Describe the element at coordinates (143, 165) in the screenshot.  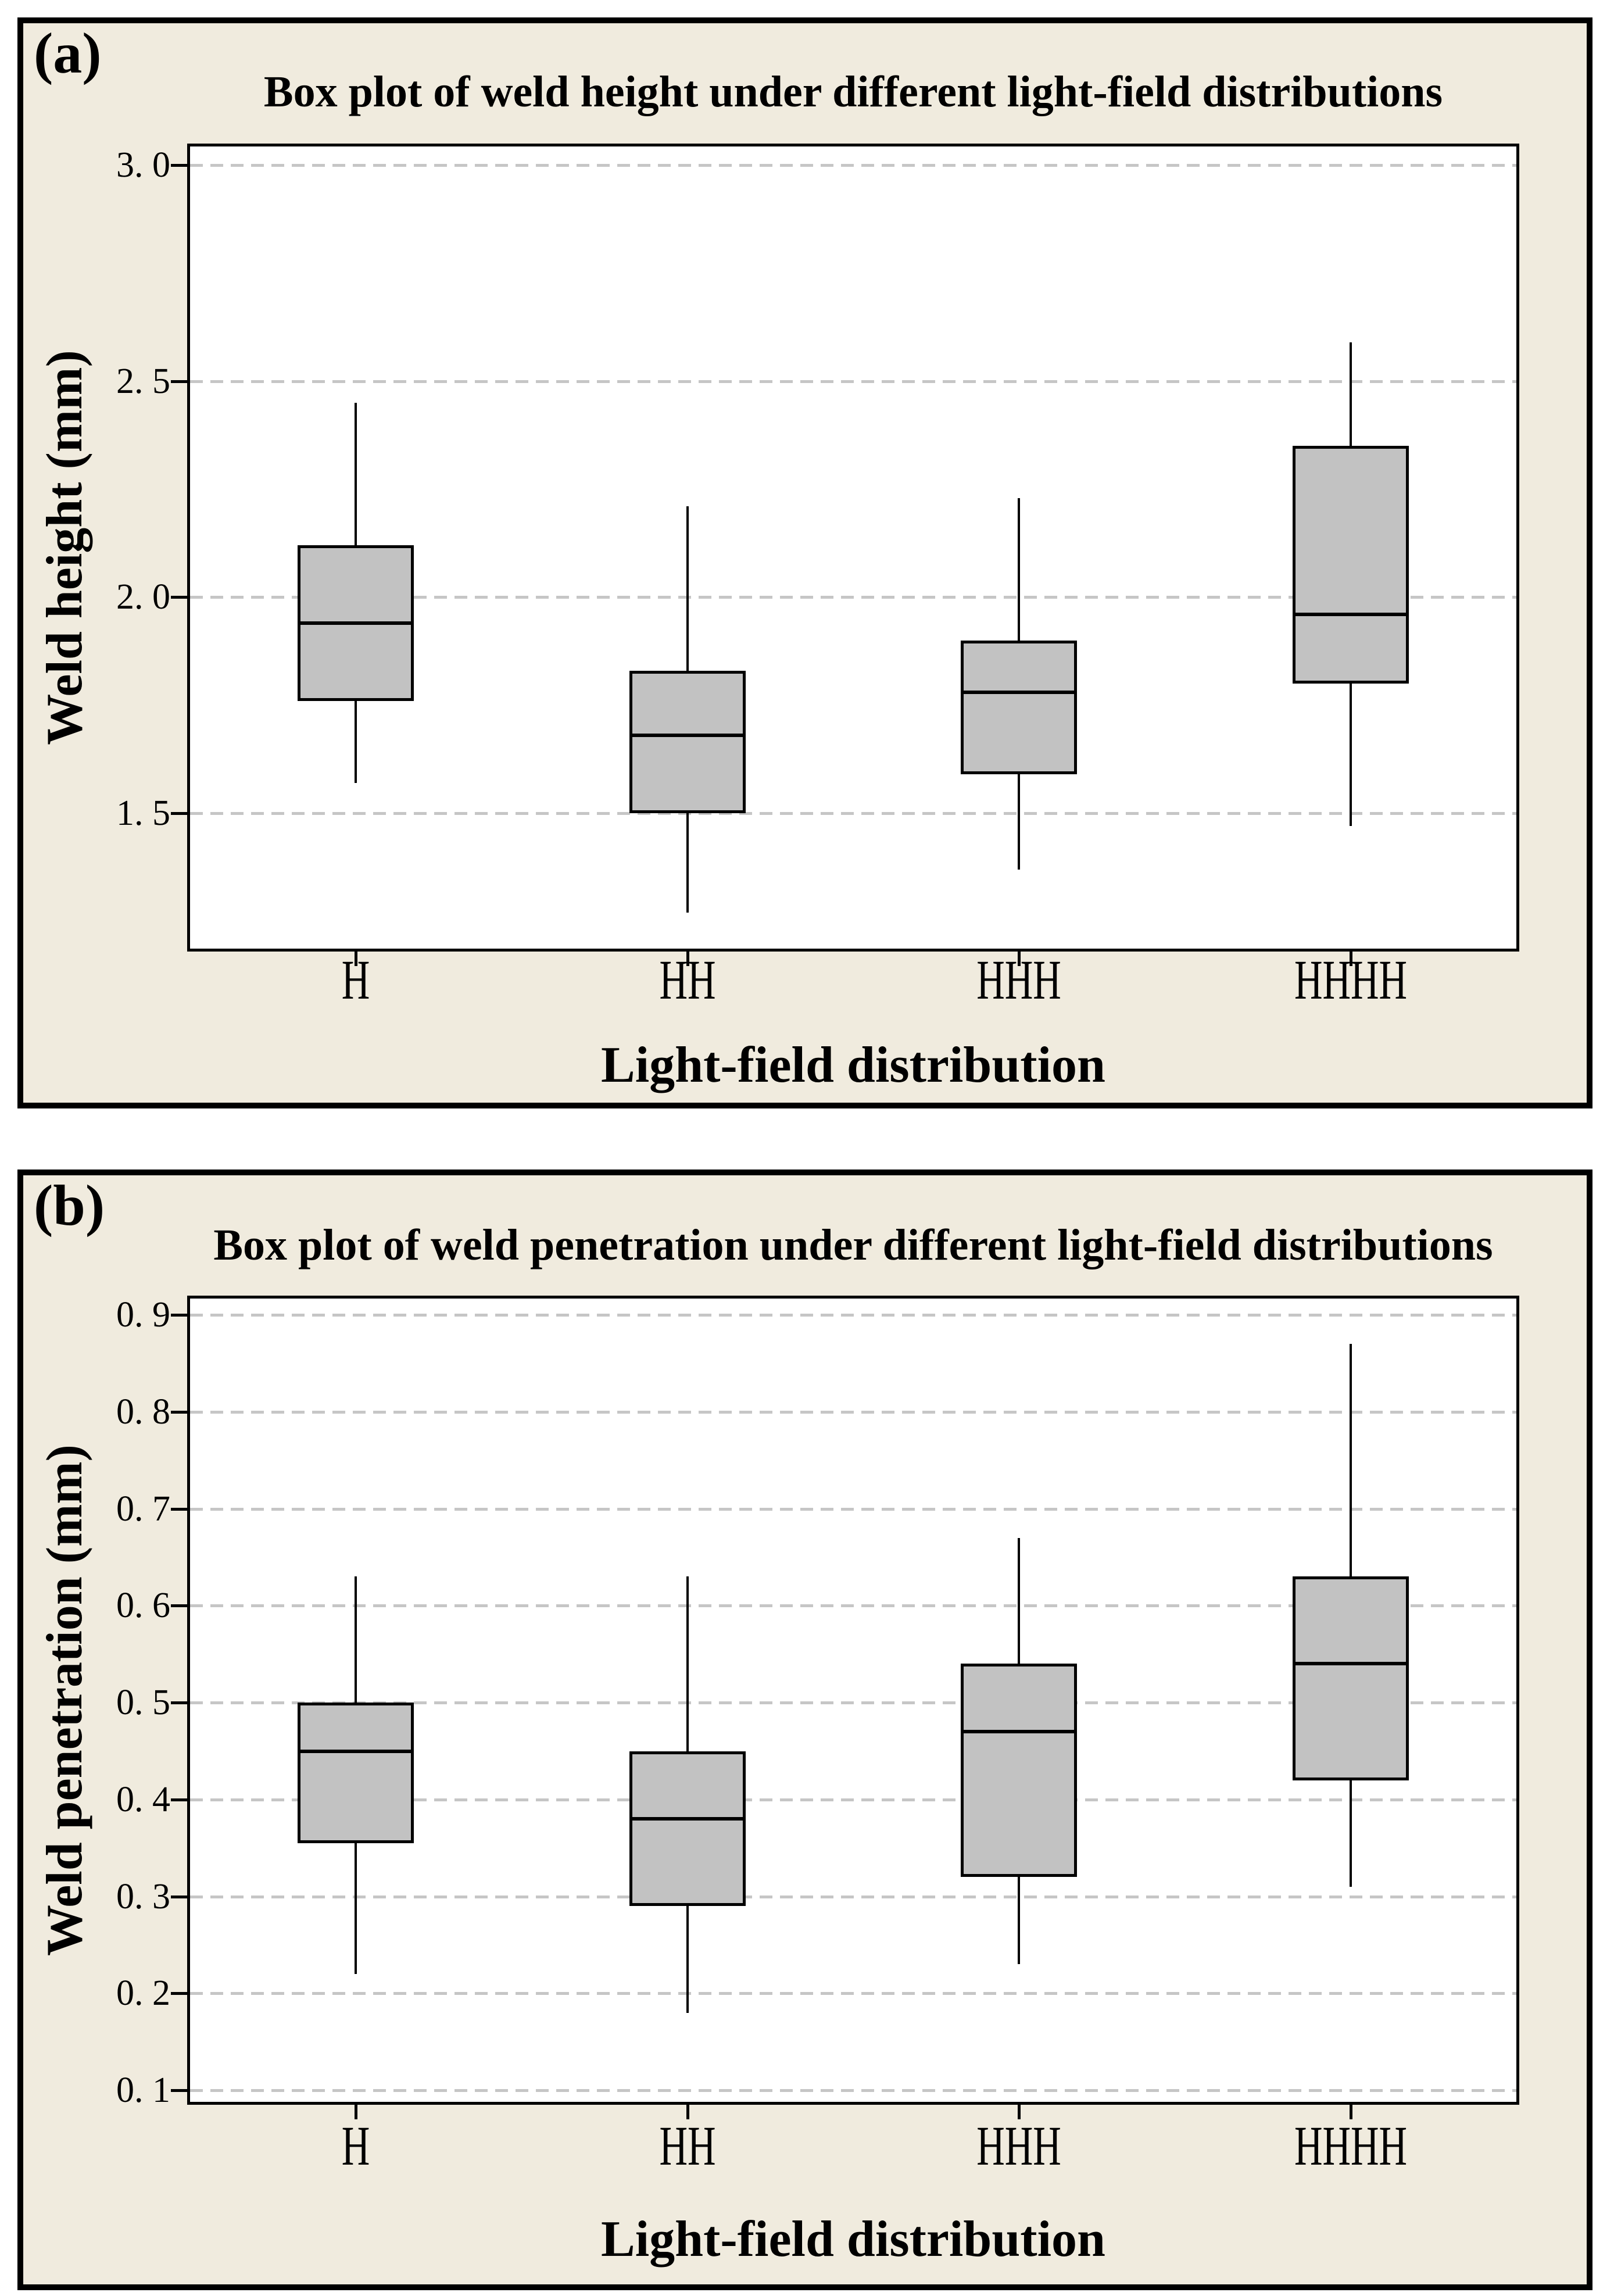
I see `y-tick-label: 3. 0` at that location.